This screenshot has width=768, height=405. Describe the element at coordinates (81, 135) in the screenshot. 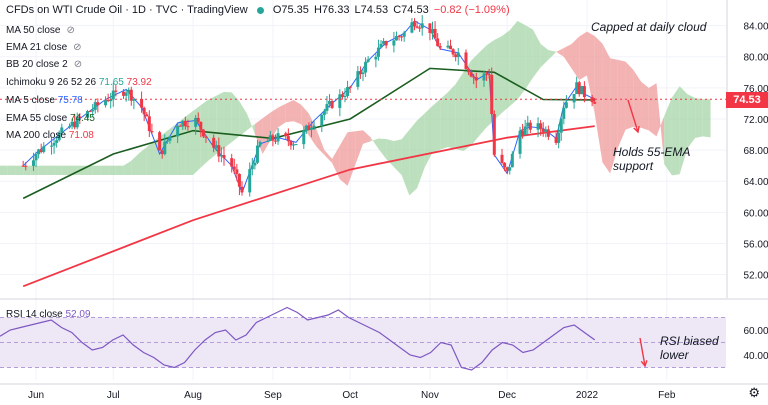

I see `ma200-value: 71.08` at that location.